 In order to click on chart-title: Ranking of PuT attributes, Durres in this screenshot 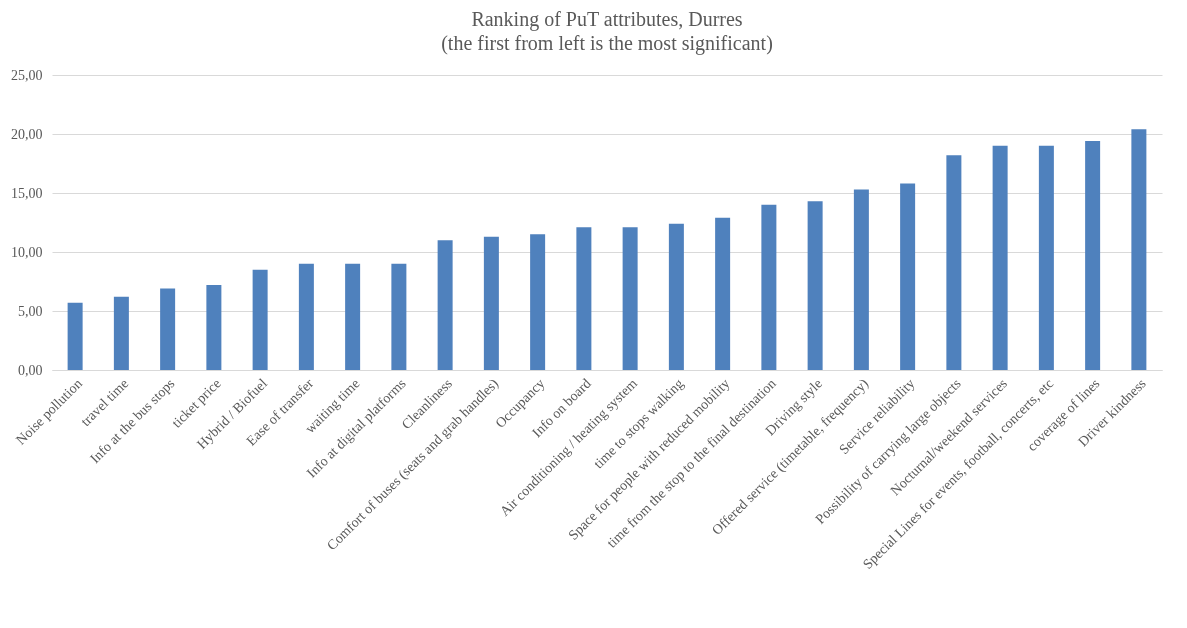, I will do `click(607, 19)`.